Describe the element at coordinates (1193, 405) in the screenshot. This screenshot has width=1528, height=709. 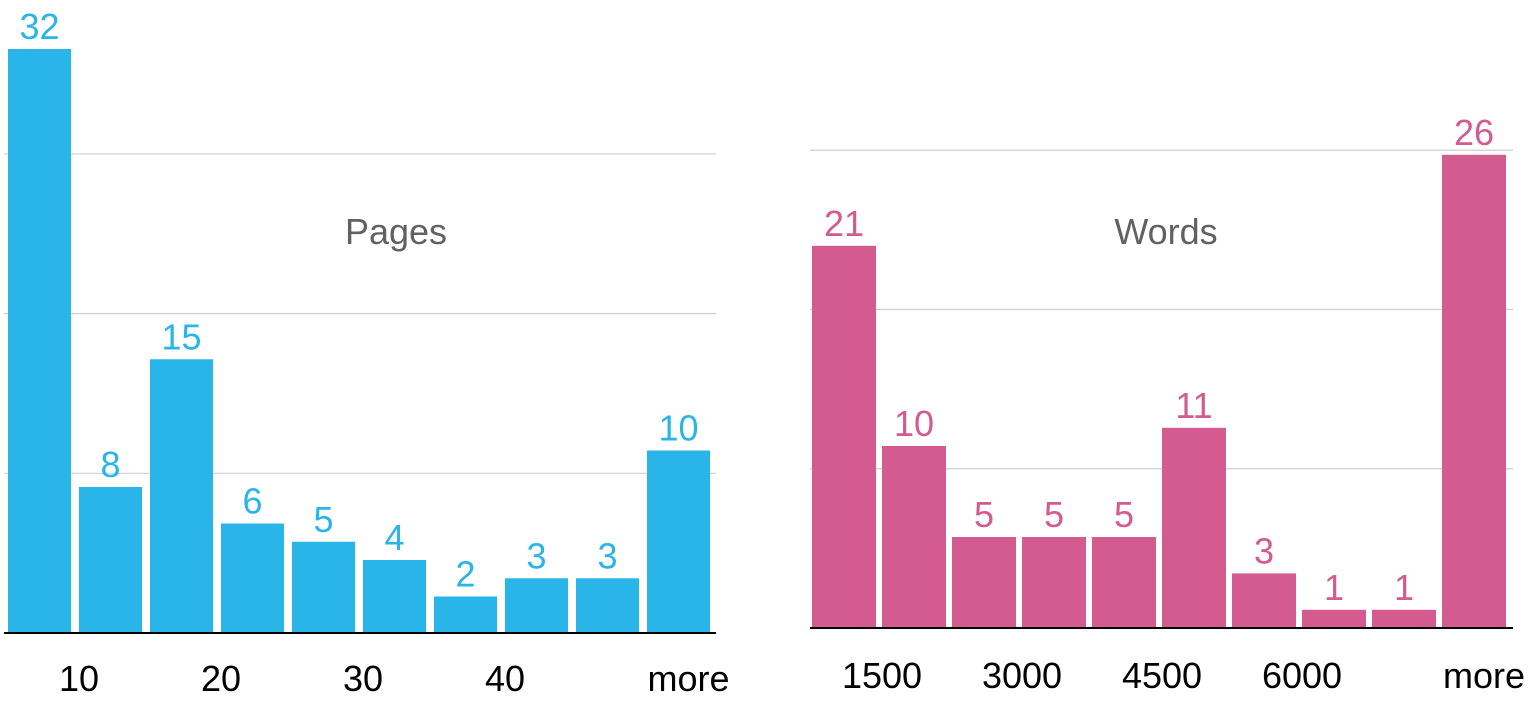
I see `words-data-label: 11` at that location.